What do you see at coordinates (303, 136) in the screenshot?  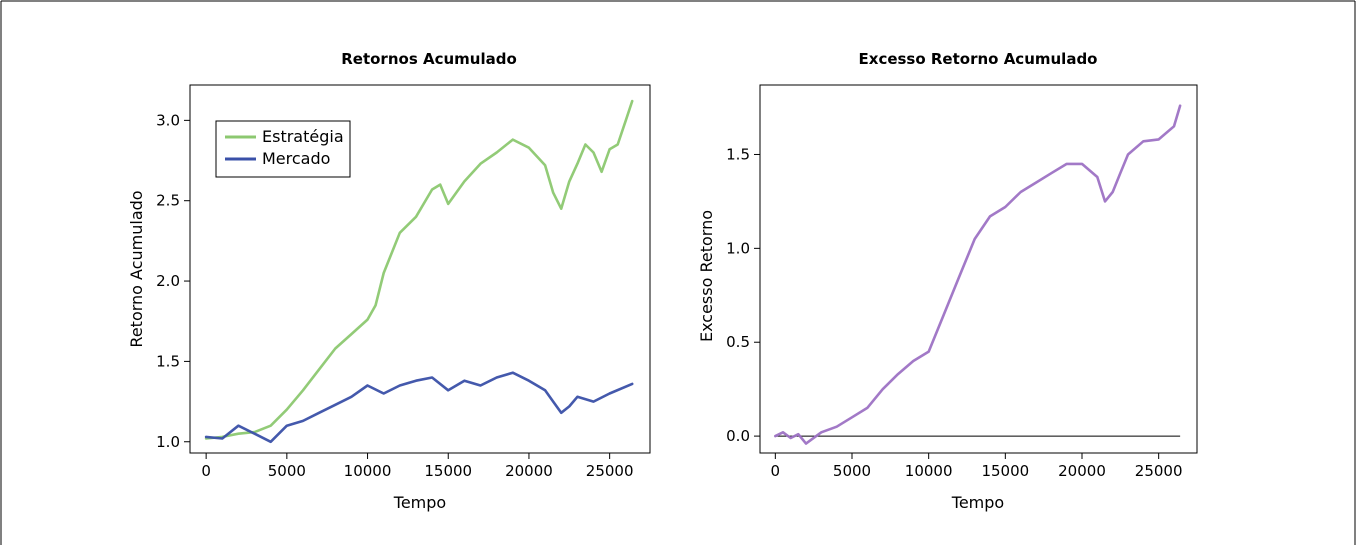 I see `legend-label-estrategia: Estratégia` at bounding box center [303, 136].